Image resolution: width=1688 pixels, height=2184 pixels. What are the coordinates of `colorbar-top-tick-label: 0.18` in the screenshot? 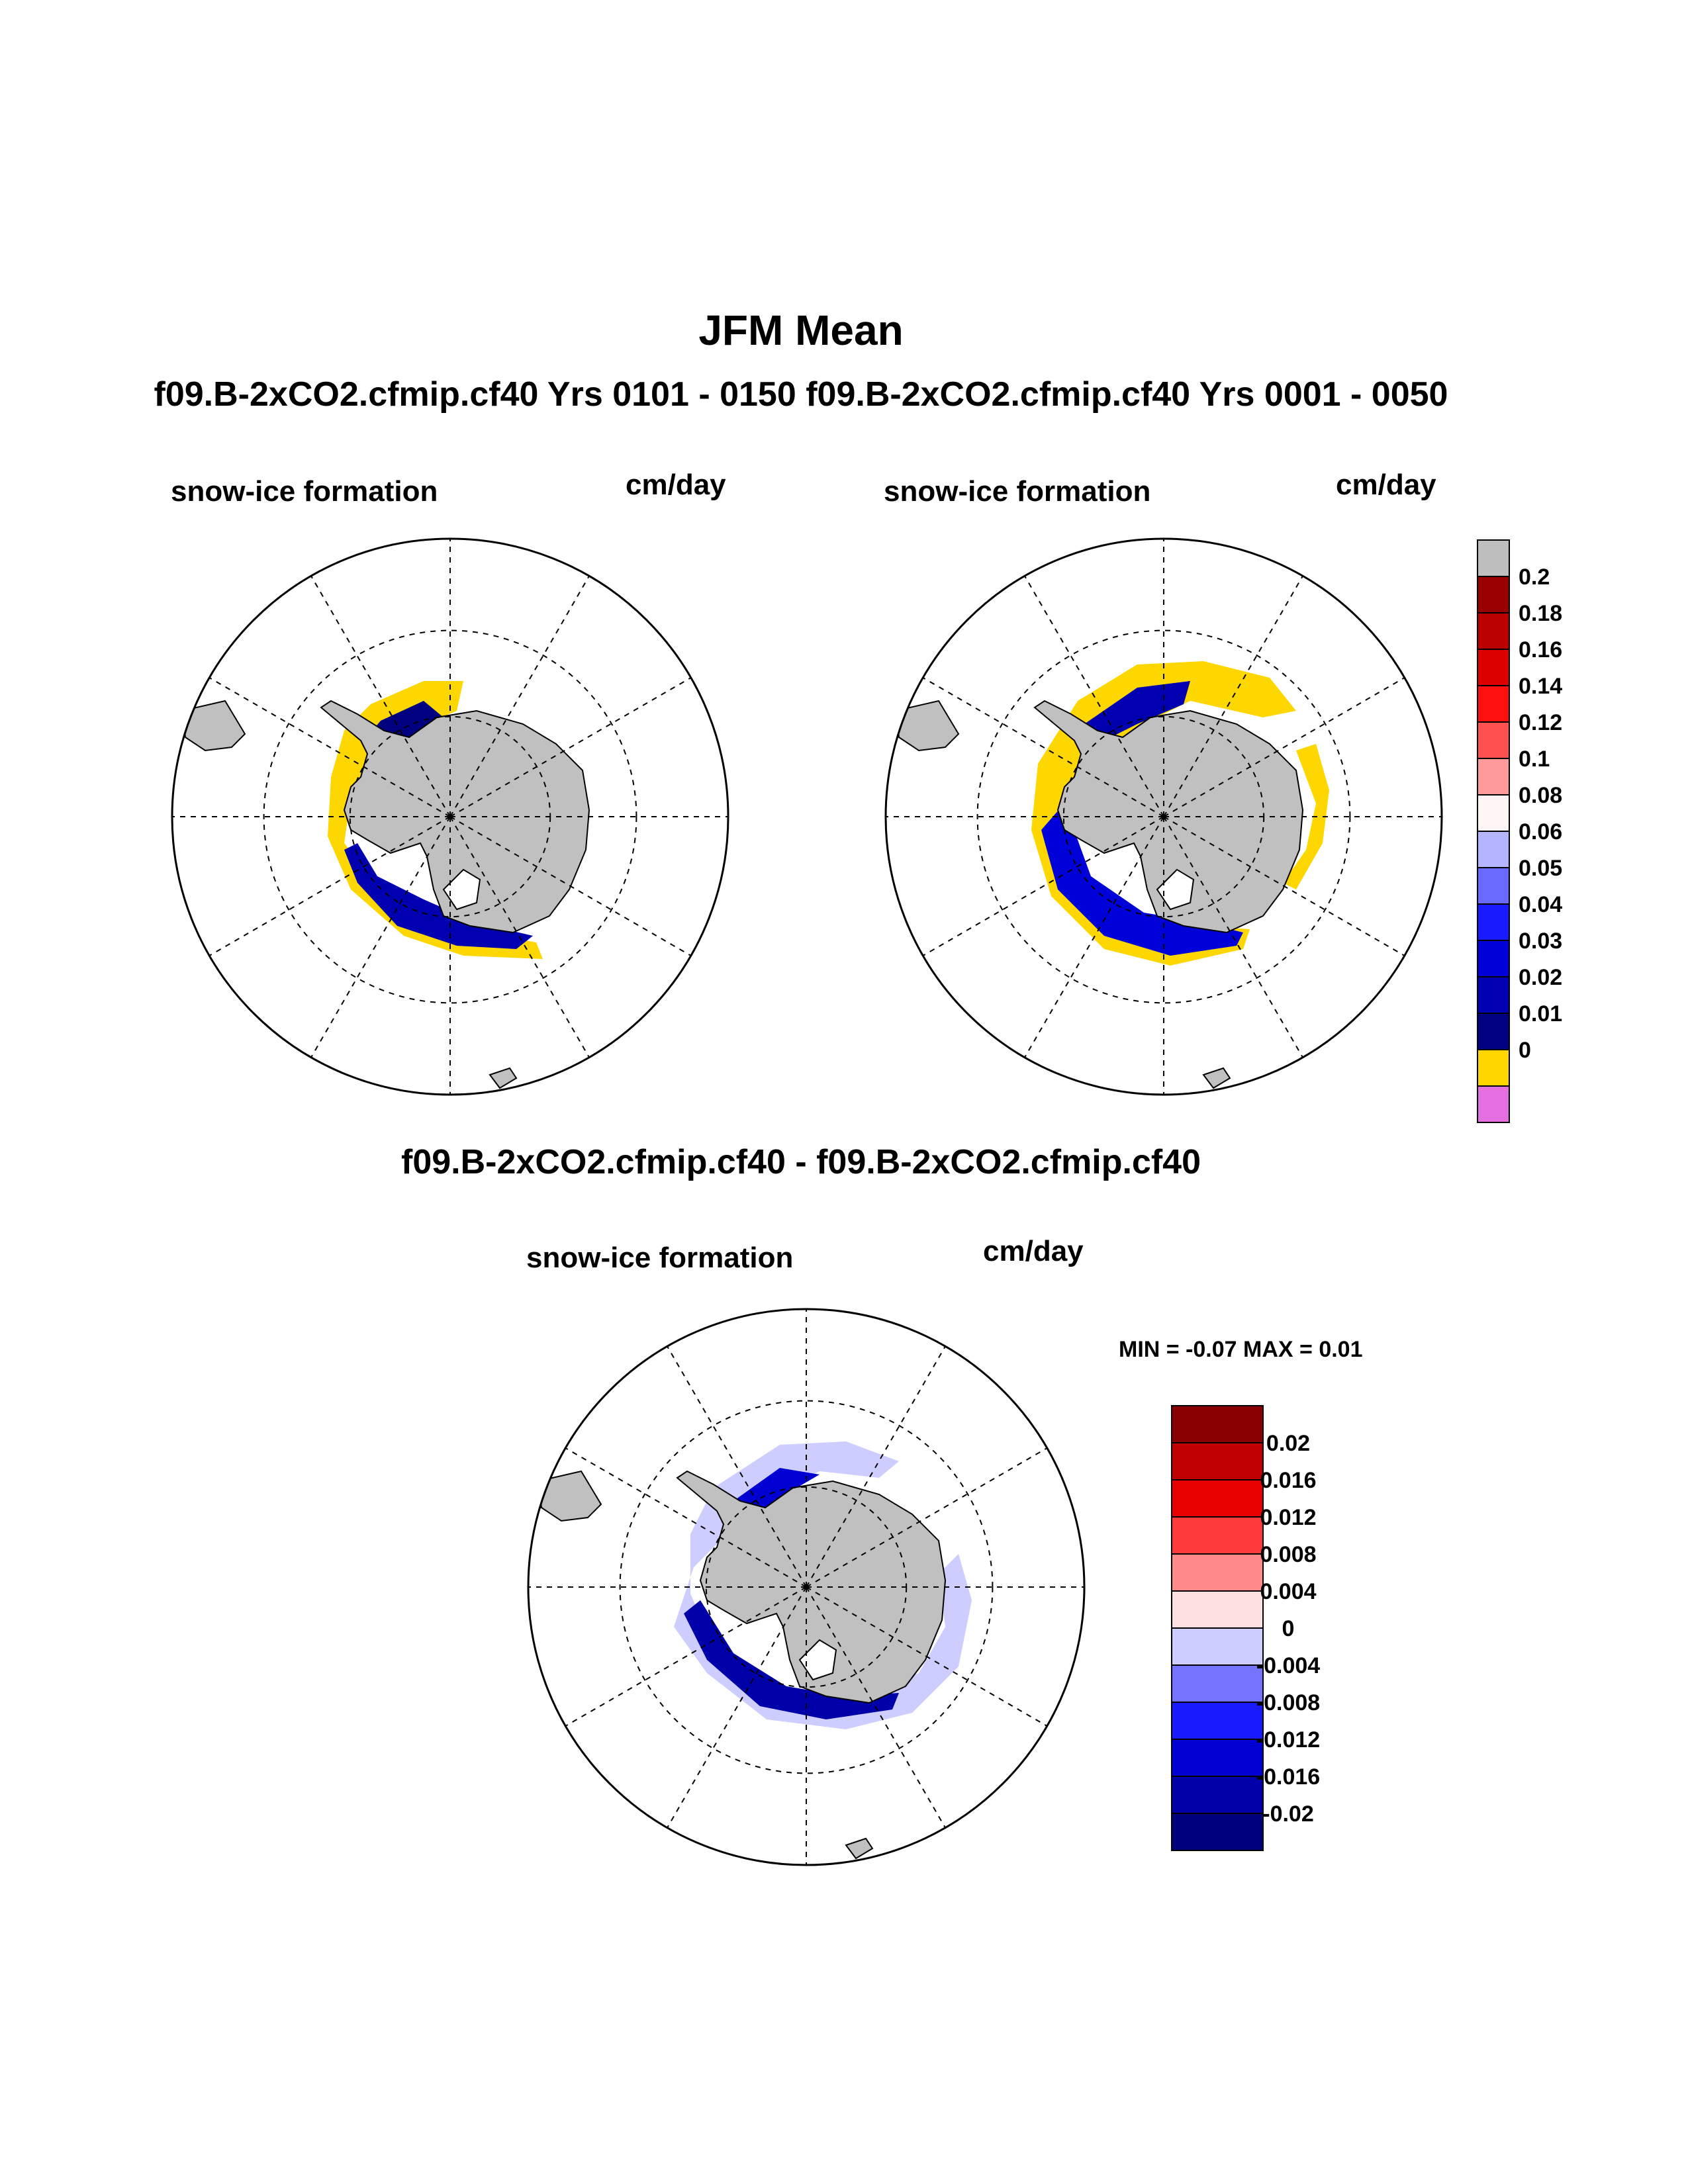 It's located at (1540, 613).